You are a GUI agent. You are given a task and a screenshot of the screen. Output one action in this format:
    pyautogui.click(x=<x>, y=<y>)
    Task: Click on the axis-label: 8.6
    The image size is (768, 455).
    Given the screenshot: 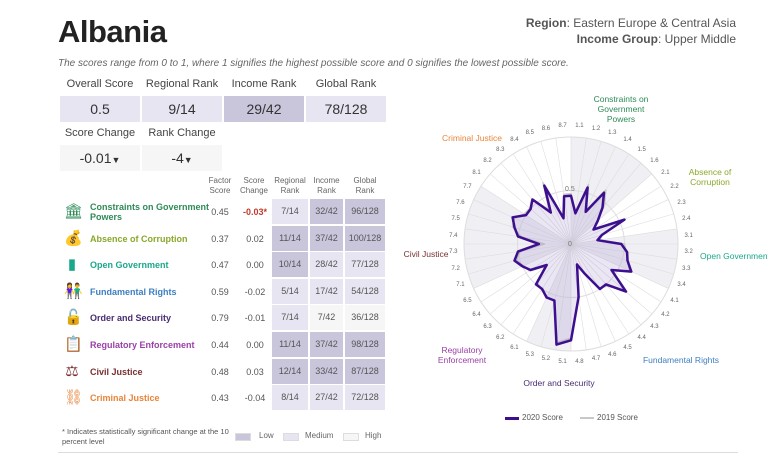 What is the action you would take?
    pyautogui.click(x=546, y=128)
    